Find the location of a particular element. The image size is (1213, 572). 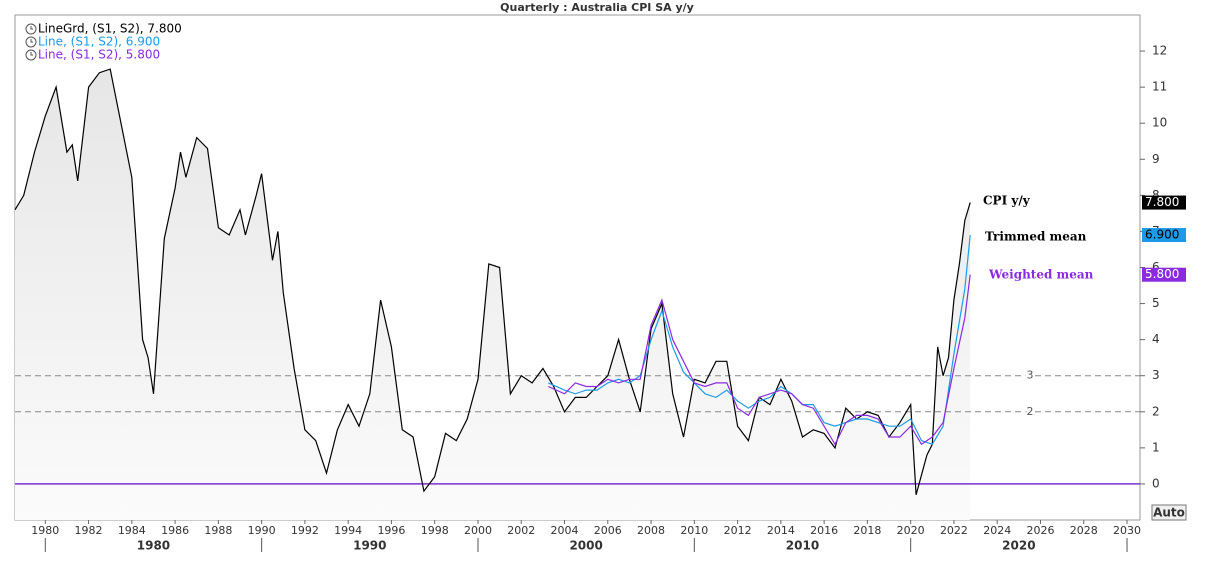

annotation: Trimmed mean is located at coordinates (1036, 237).